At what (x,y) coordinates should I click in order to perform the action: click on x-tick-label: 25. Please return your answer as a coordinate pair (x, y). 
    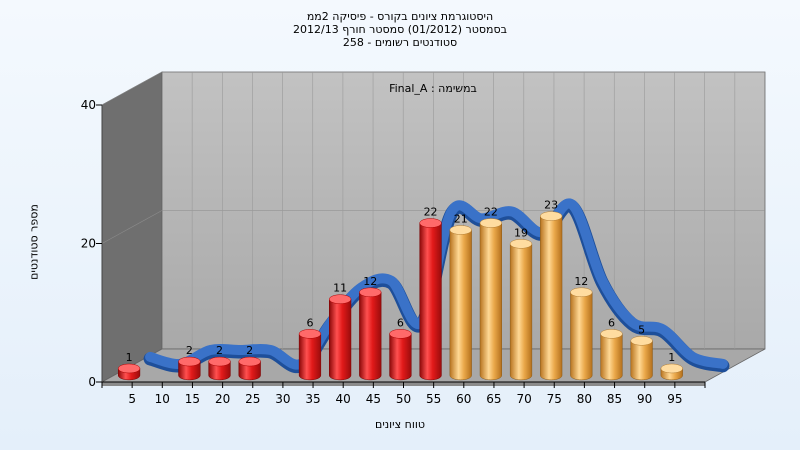
    Looking at the image, I should click on (252, 399).